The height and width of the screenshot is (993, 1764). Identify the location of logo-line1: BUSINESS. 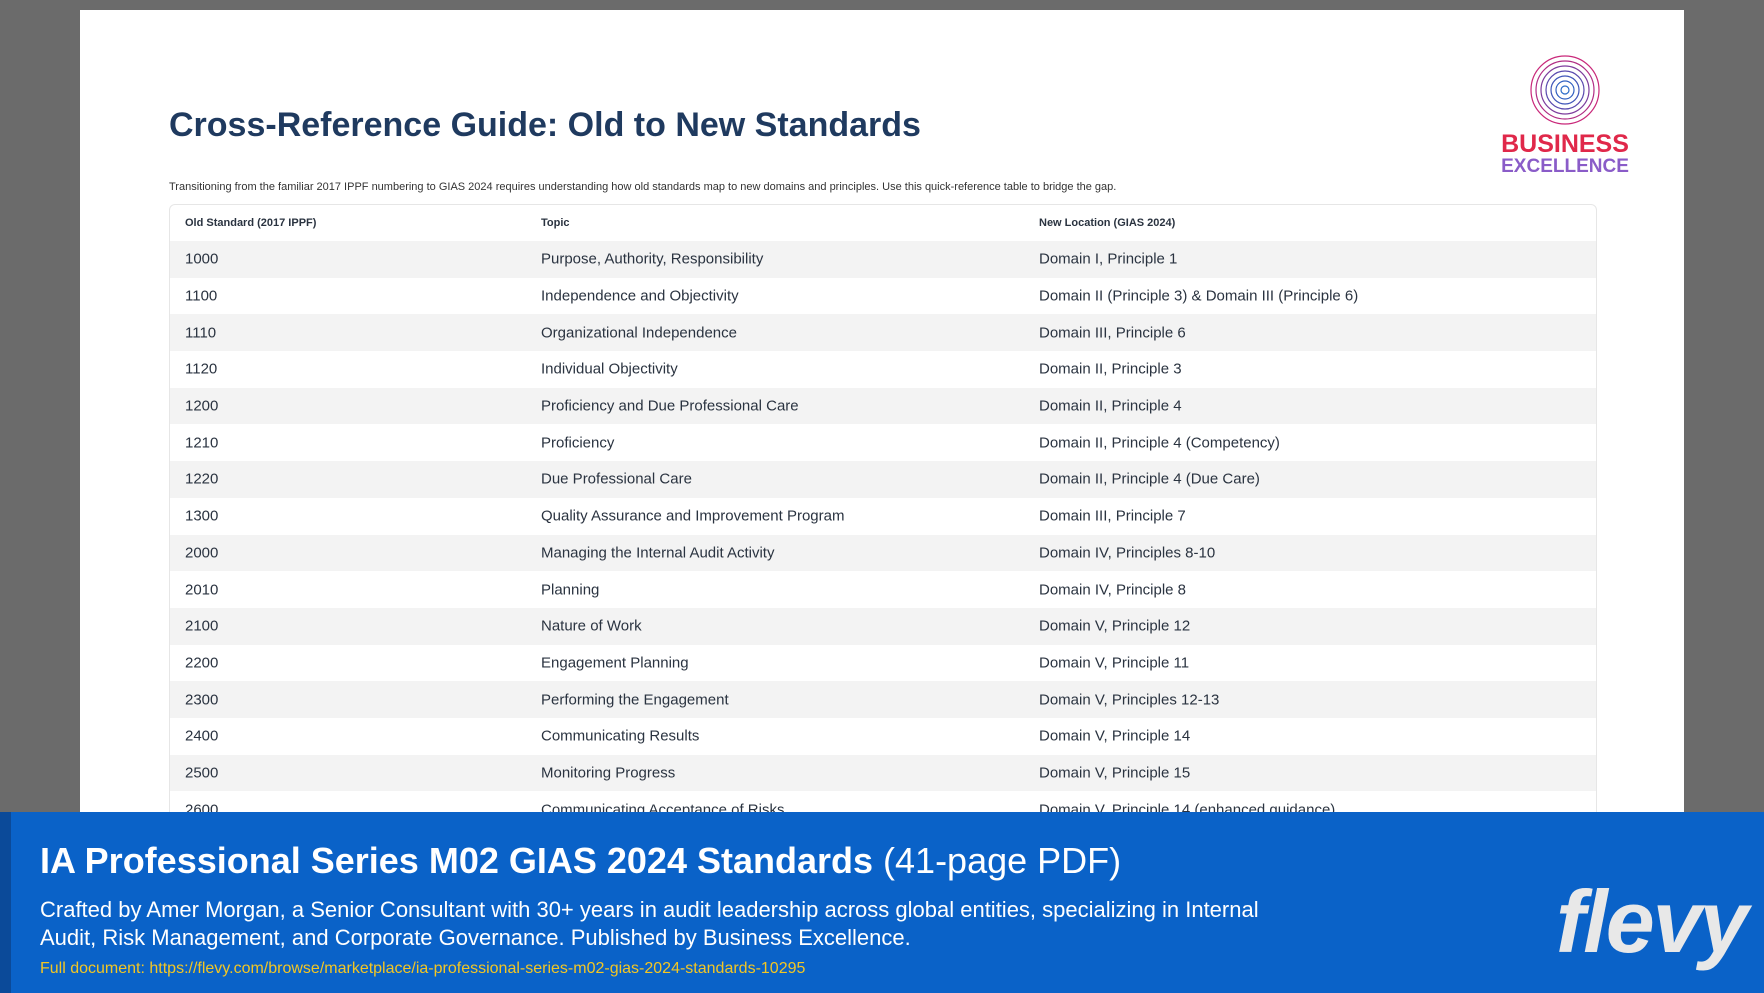
(1565, 144).